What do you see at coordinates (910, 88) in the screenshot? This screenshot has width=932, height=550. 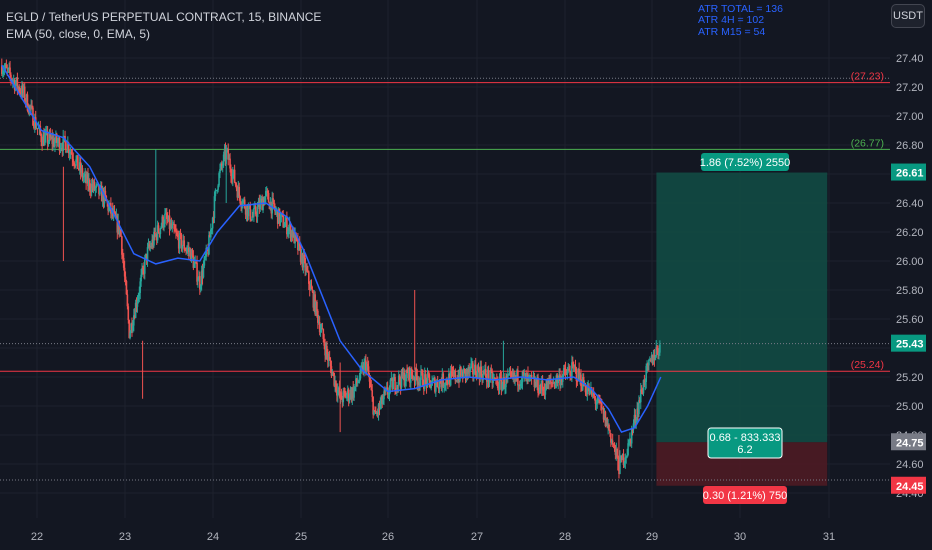 I see `price-tick-label: 27.20` at bounding box center [910, 88].